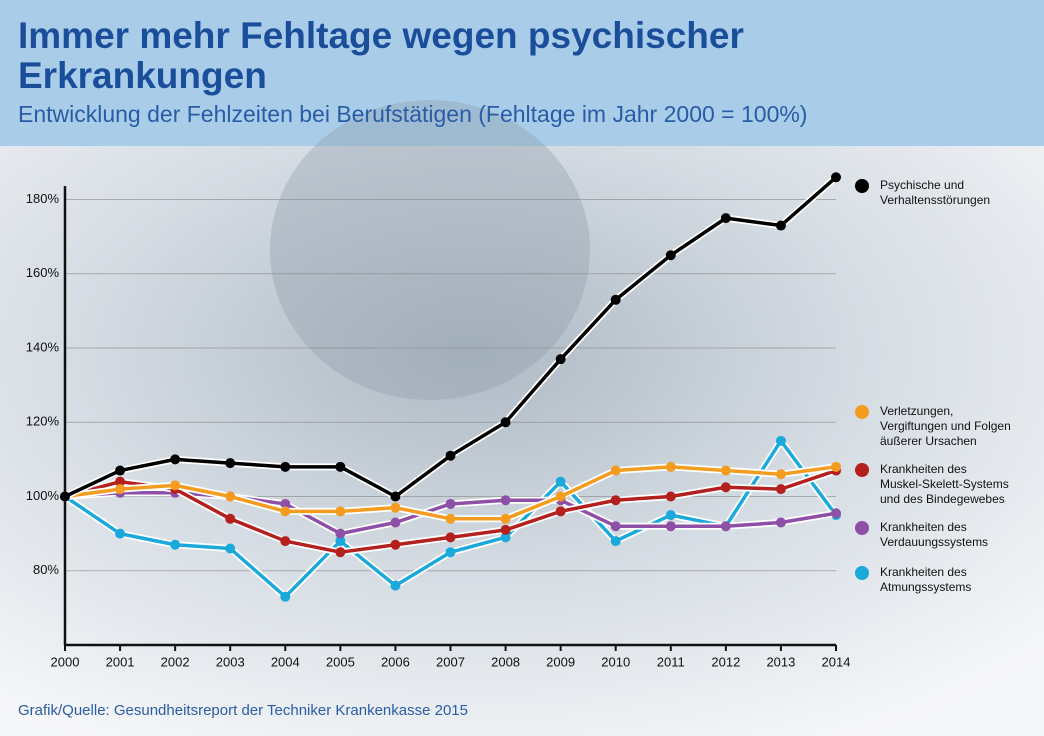  Describe the element at coordinates (43, 346) in the screenshot. I see `y-tick-label: 140%` at that location.